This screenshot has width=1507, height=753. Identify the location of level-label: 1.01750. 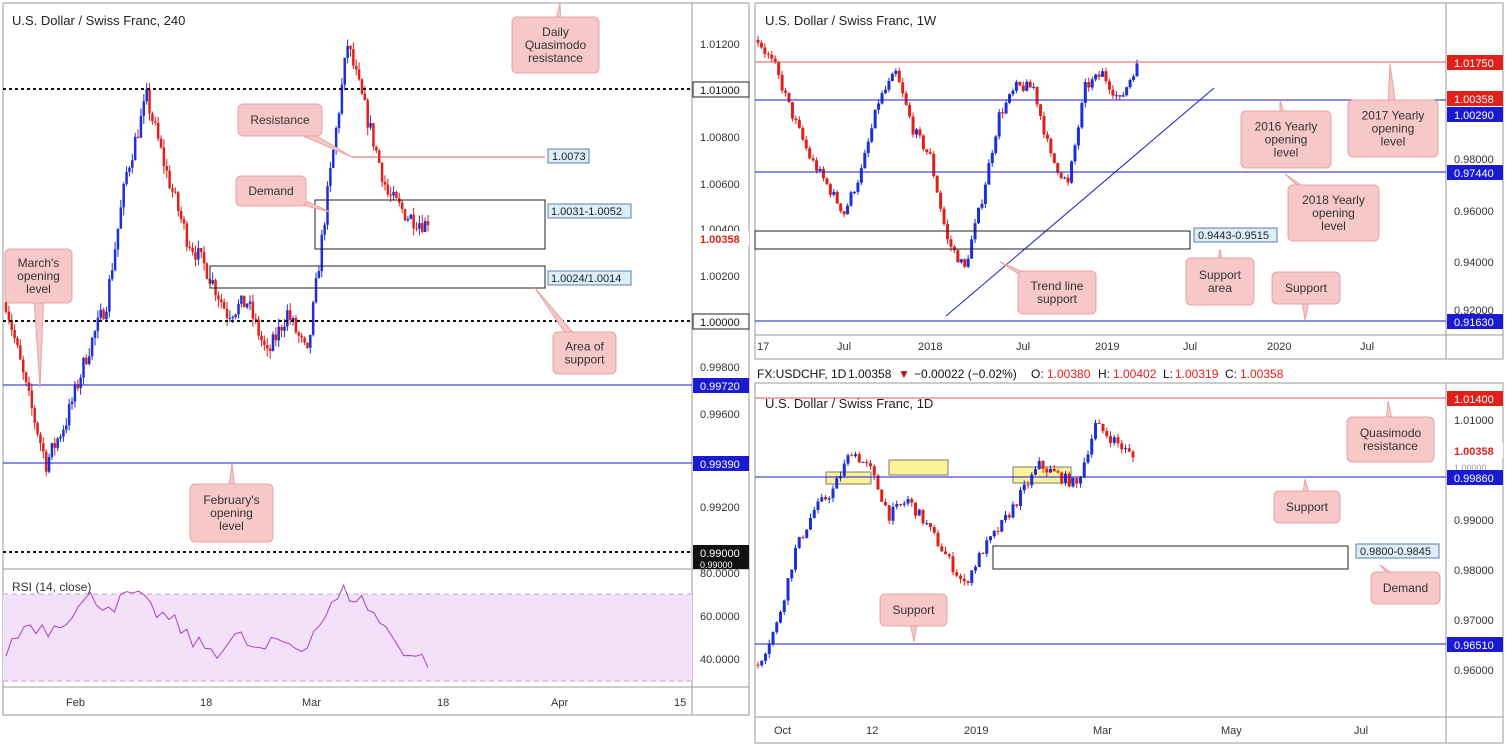
(1474, 64).